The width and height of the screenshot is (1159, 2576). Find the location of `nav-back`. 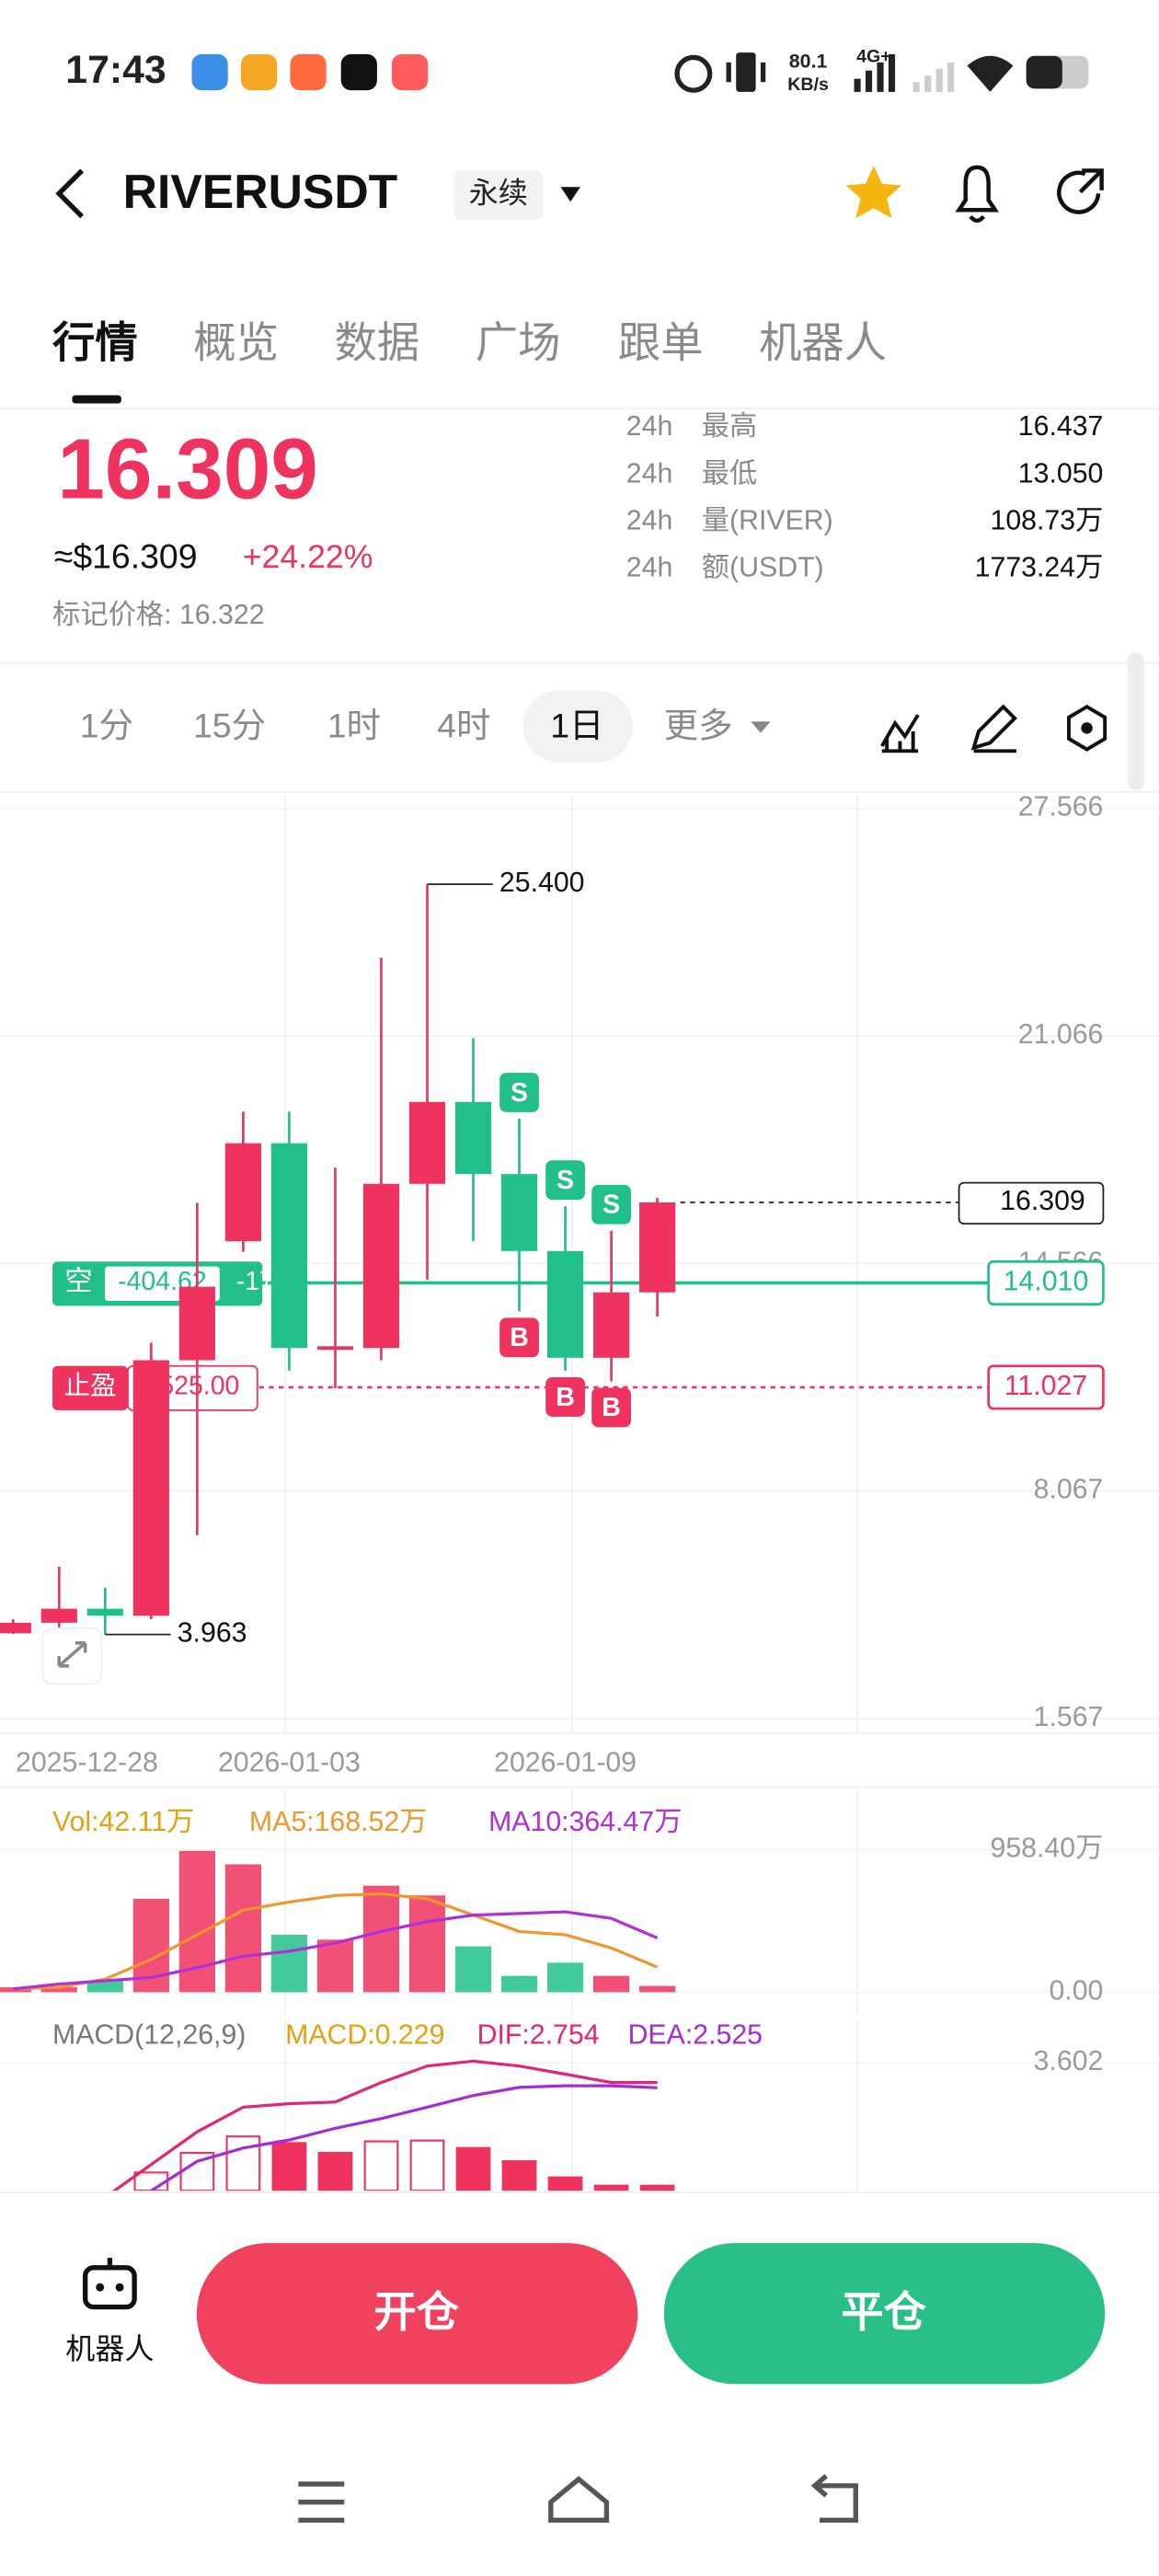

nav-back is located at coordinates (834, 2498).